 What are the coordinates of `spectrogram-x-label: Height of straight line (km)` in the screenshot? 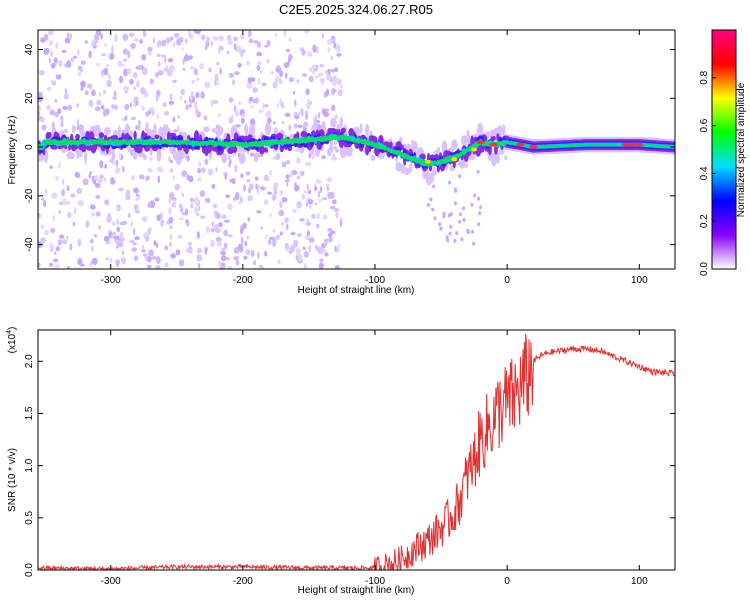 It's located at (356, 290).